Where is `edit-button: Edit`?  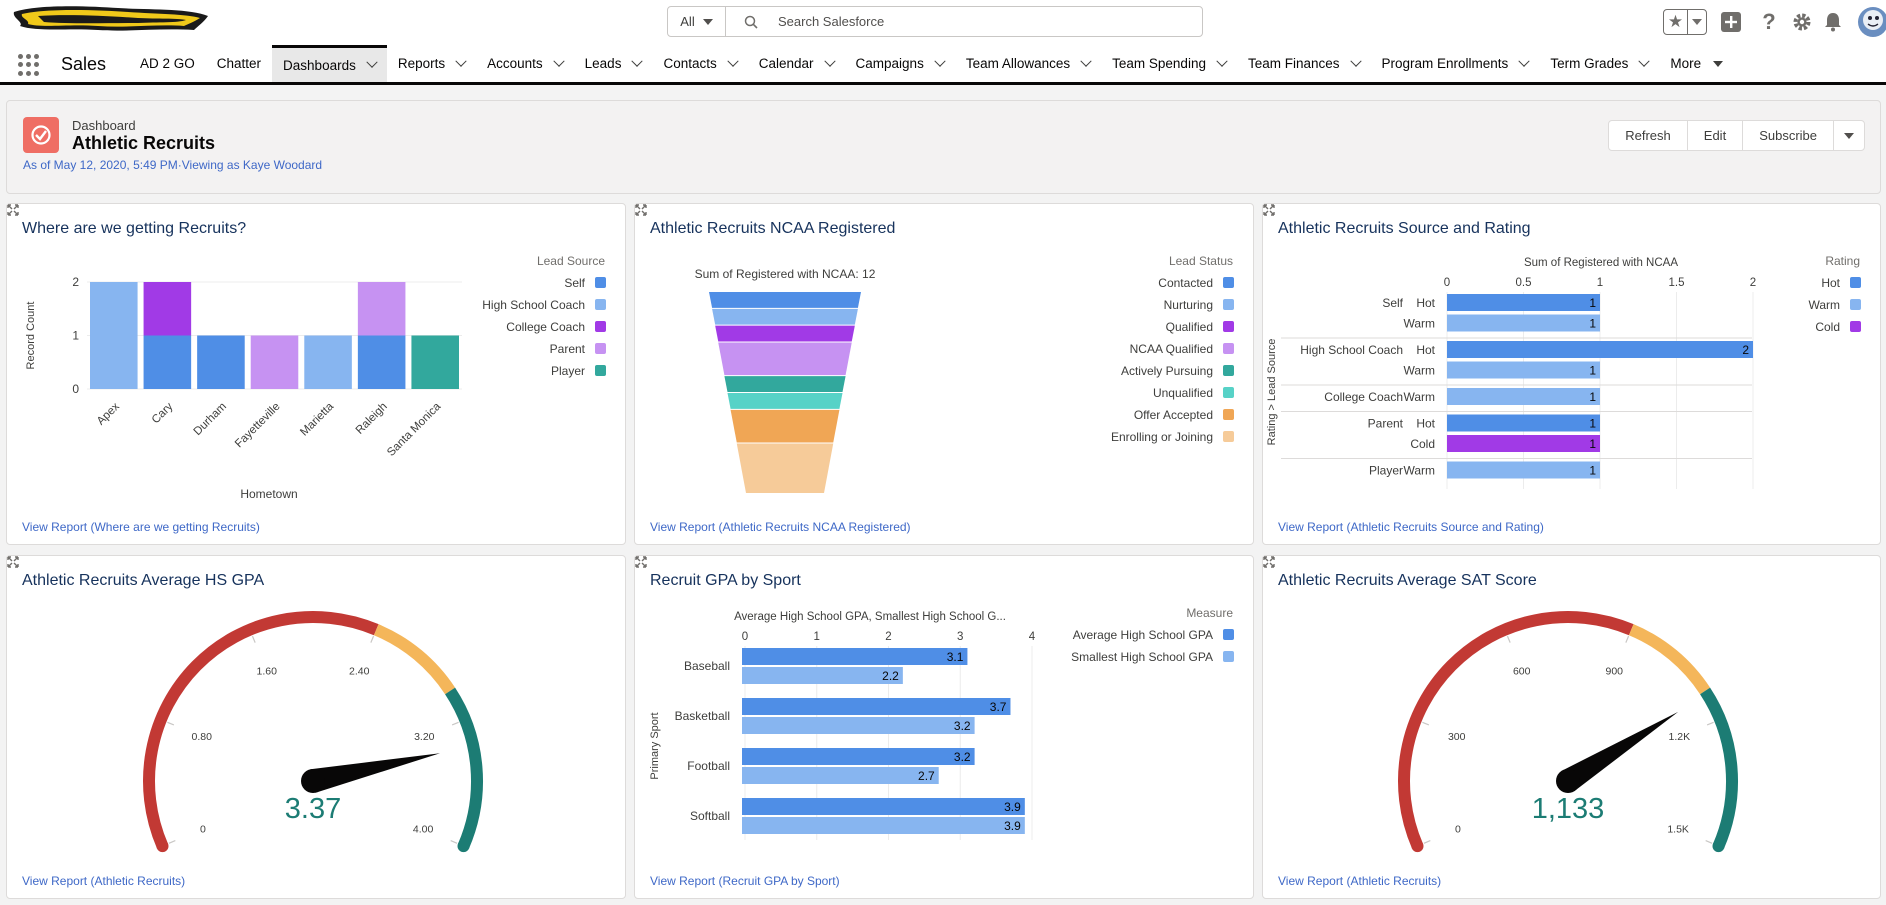 edit-button: Edit is located at coordinates (1716, 135).